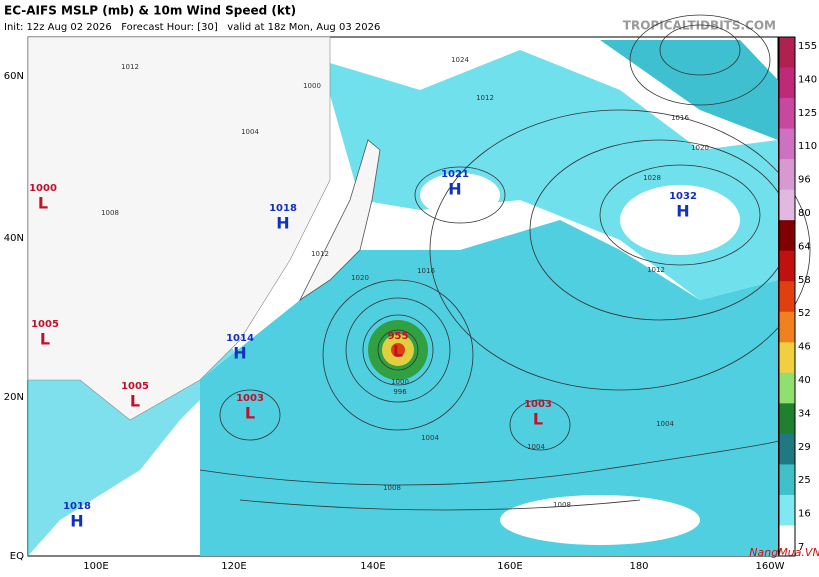 This screenshot has height=577, width=819. I want to click on lon-label: 160W, so click(770, 566).